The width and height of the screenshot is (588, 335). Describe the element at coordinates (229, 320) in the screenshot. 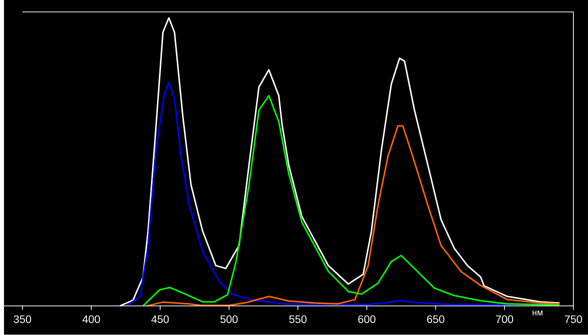

I see `x-tick-label: 500` at that location.